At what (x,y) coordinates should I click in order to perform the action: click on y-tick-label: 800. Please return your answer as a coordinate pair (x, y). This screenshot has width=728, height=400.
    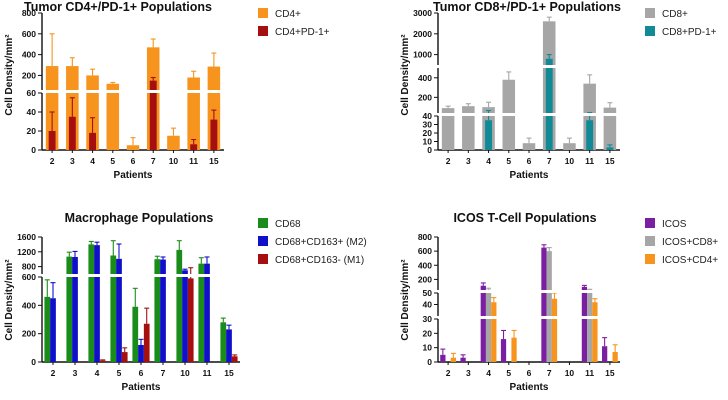
    Looking at the image, I should click on (29, 267).